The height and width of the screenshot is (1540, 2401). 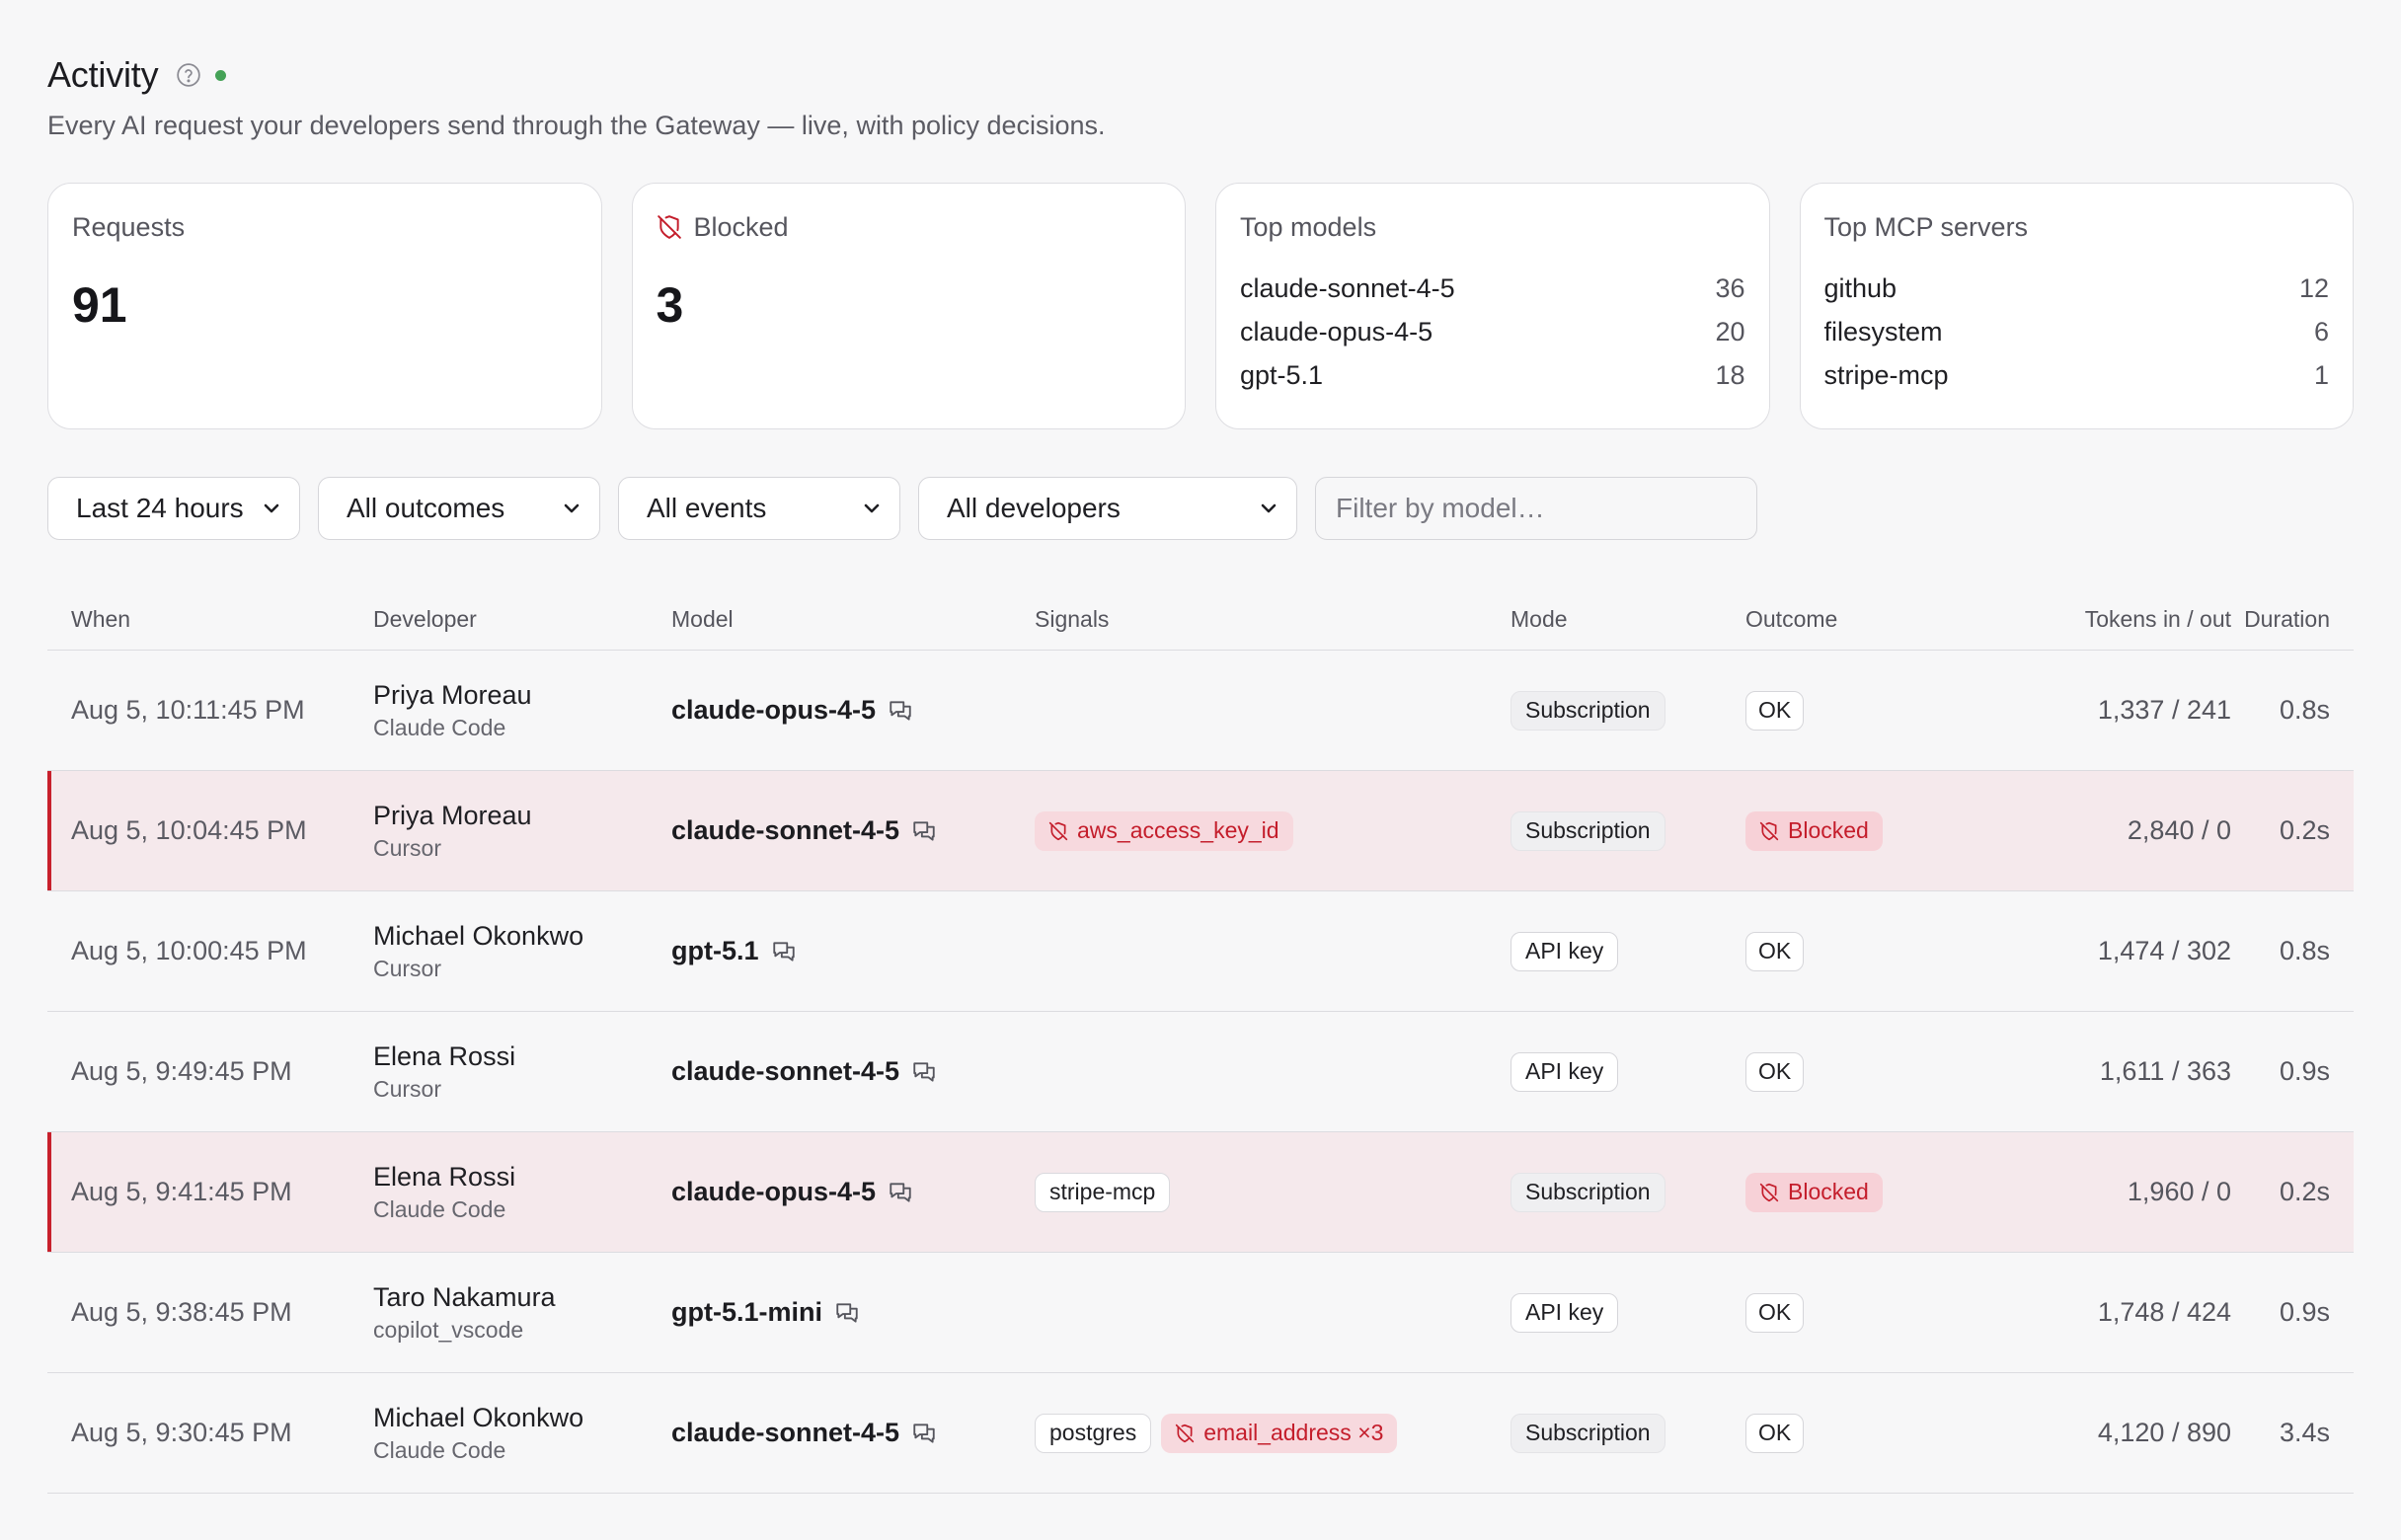 What do you see at coordinates (129, 226) in the screenshot?
I see `requests-label: Requests` at bounding box center [129, 226].